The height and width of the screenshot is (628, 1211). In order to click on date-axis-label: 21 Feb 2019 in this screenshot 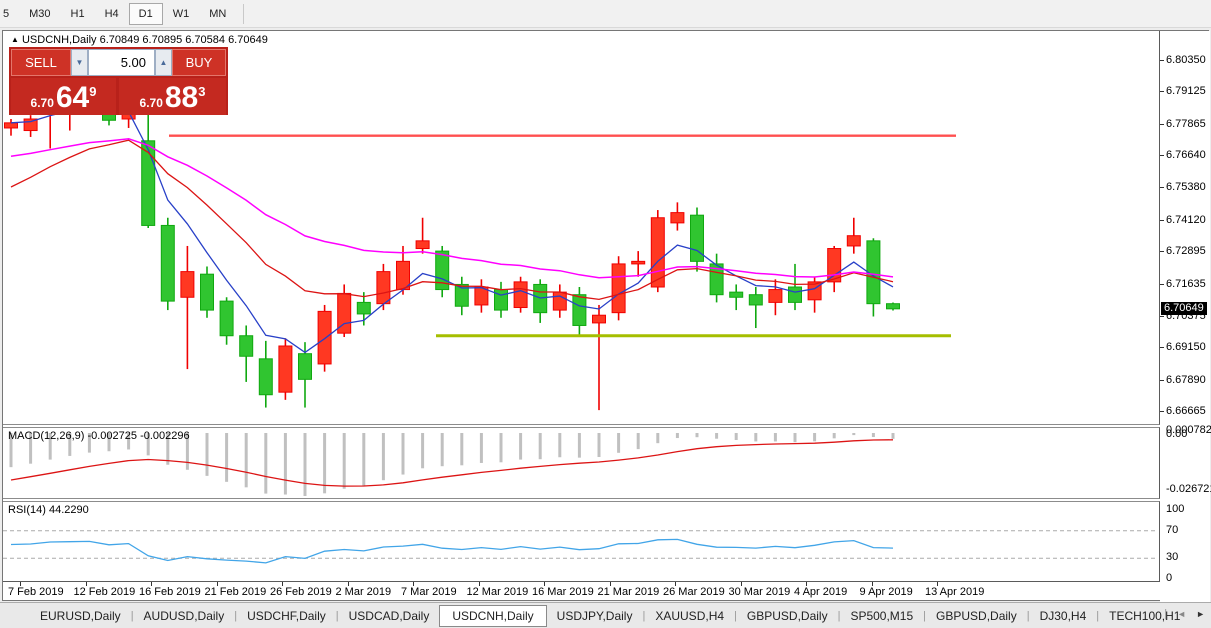, I will do `click(235, 592)`.